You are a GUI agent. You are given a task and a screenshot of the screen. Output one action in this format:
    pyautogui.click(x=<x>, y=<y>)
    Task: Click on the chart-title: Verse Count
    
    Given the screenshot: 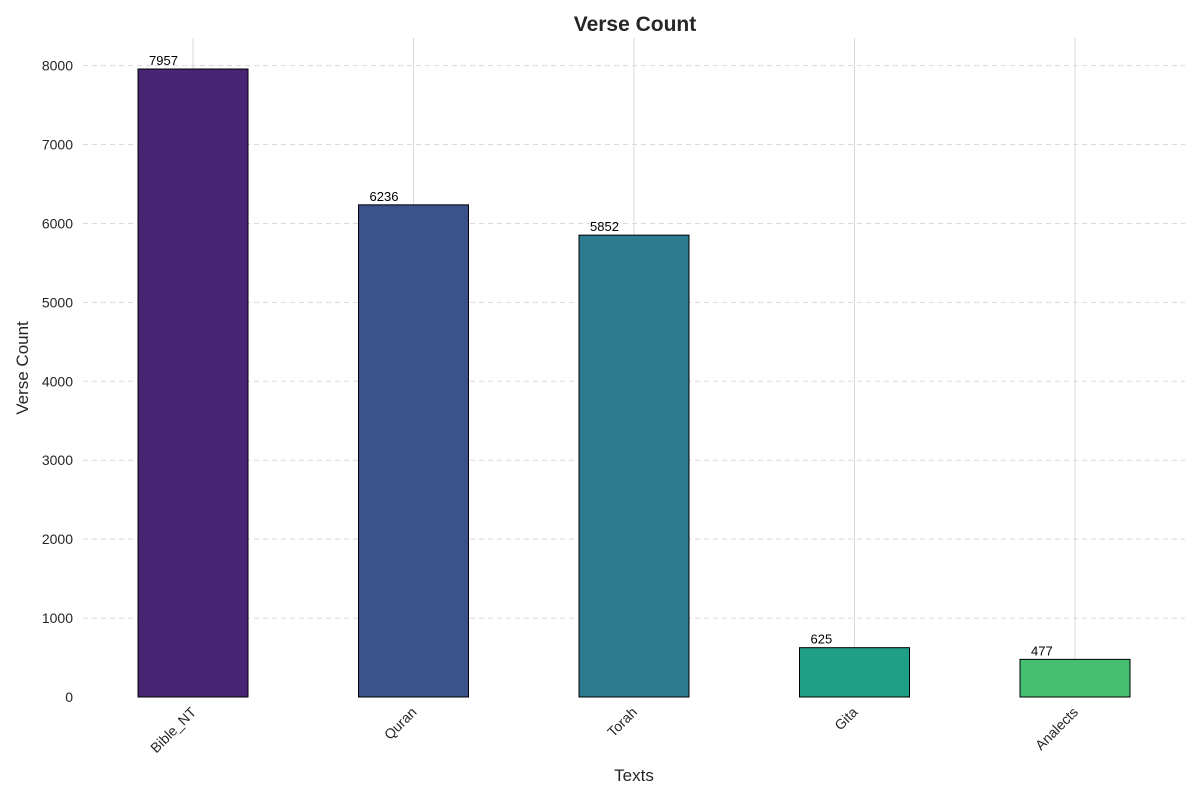 What is the action you would take?
    pyautogui.click(x=635, y=24)
    